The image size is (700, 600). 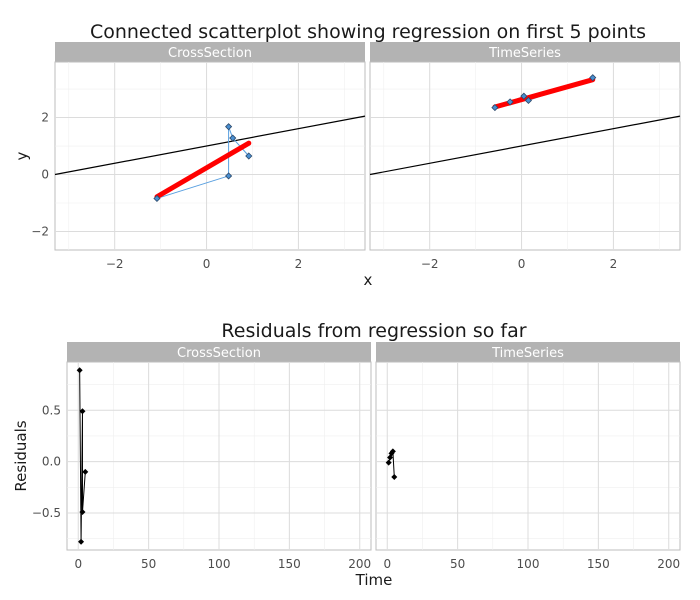 What do you see at coordinates (51, 462) in the screenshot?
I see `y-tick-label: 0.0` at bounding box center [51, 462].